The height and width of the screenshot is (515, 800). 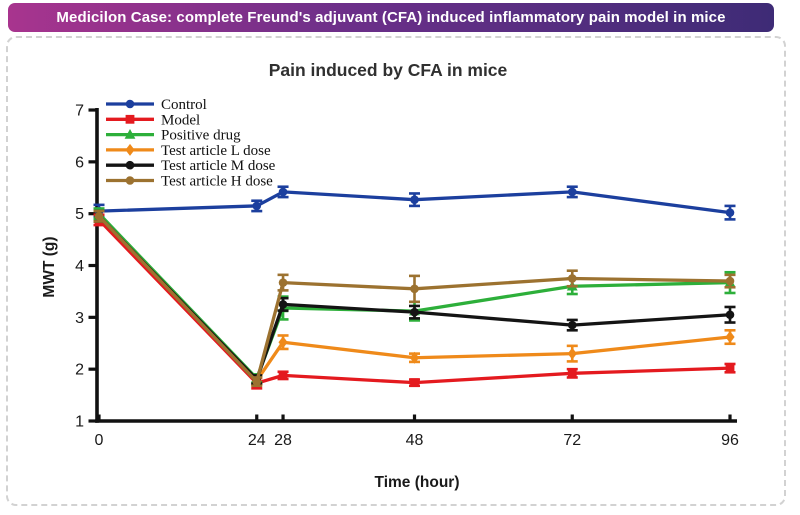 What do you see at coordinates (730, 337) in the screenshot?
I see `data-point-test-article-l-dose-96h` at bounding box center [730, 337].